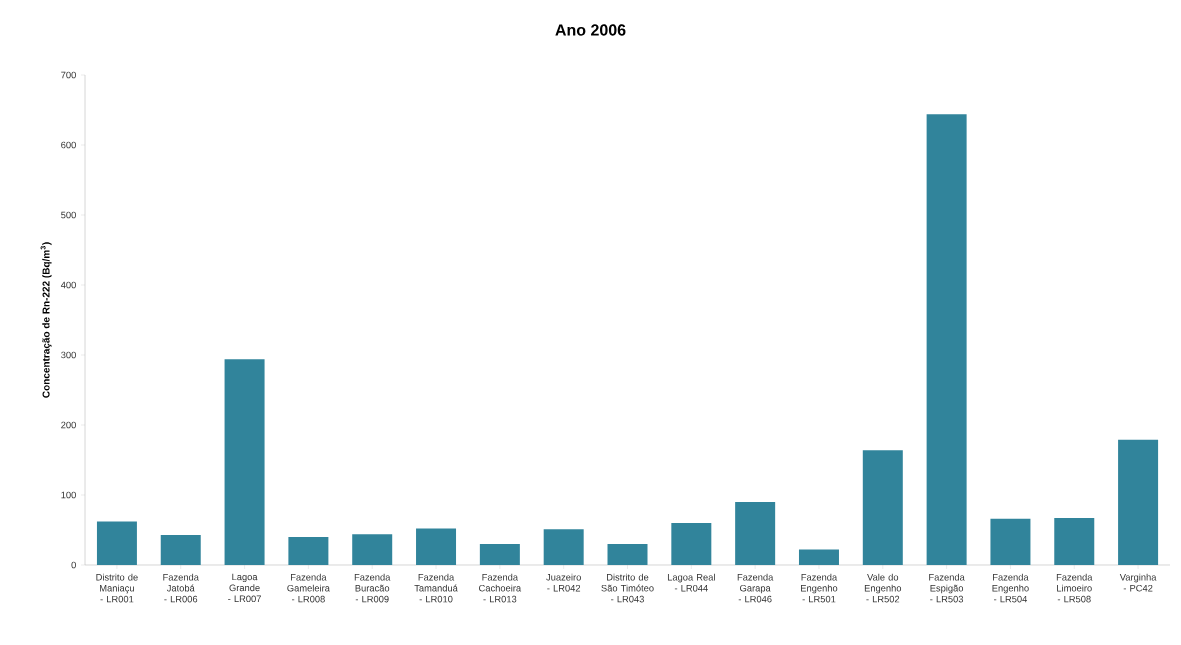  I want to click on y-tick-label: 700, so click(68, 75).